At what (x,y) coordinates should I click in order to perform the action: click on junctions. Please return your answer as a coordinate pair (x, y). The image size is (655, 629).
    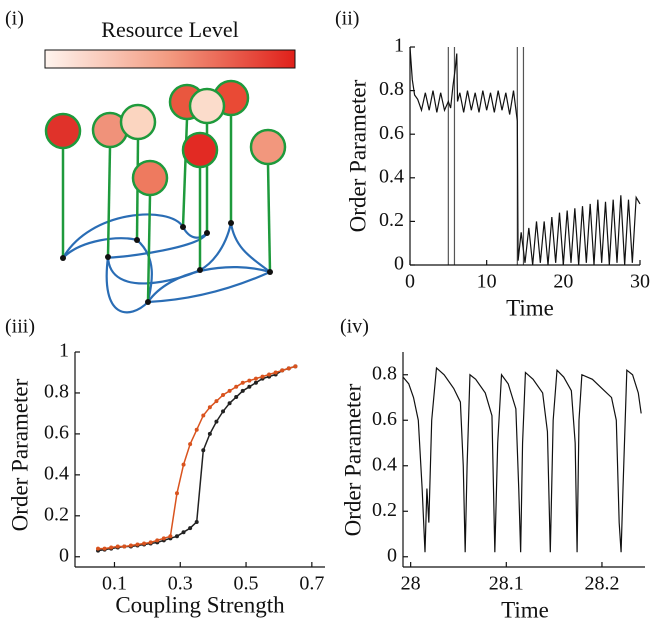
    Looking at the image, I should click on (166, 262).